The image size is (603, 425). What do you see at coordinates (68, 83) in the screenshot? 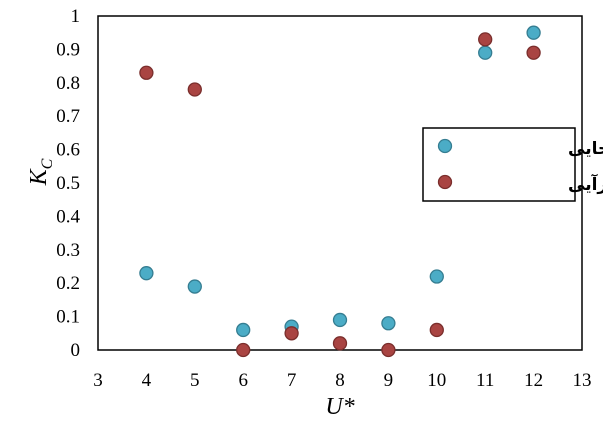
I see `y-tick-label: 0.8` at bounding box center [68, 83].